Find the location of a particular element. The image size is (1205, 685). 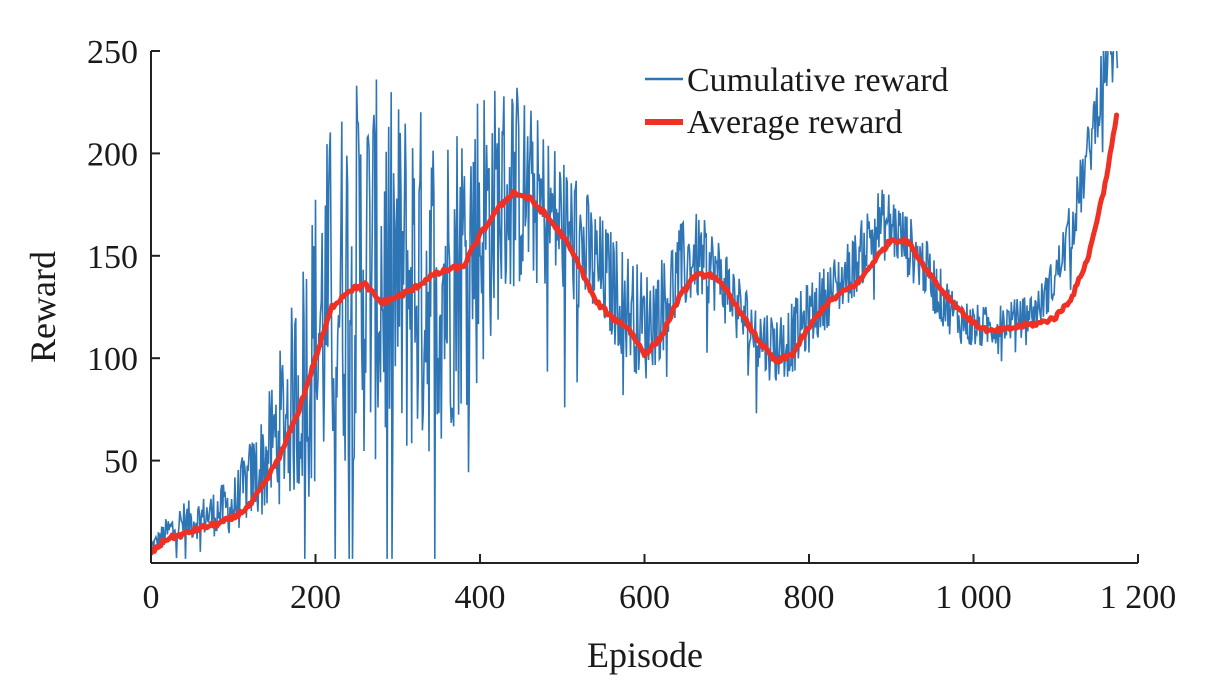

x-tick-label: 400 is located at coordinates (480, 597).